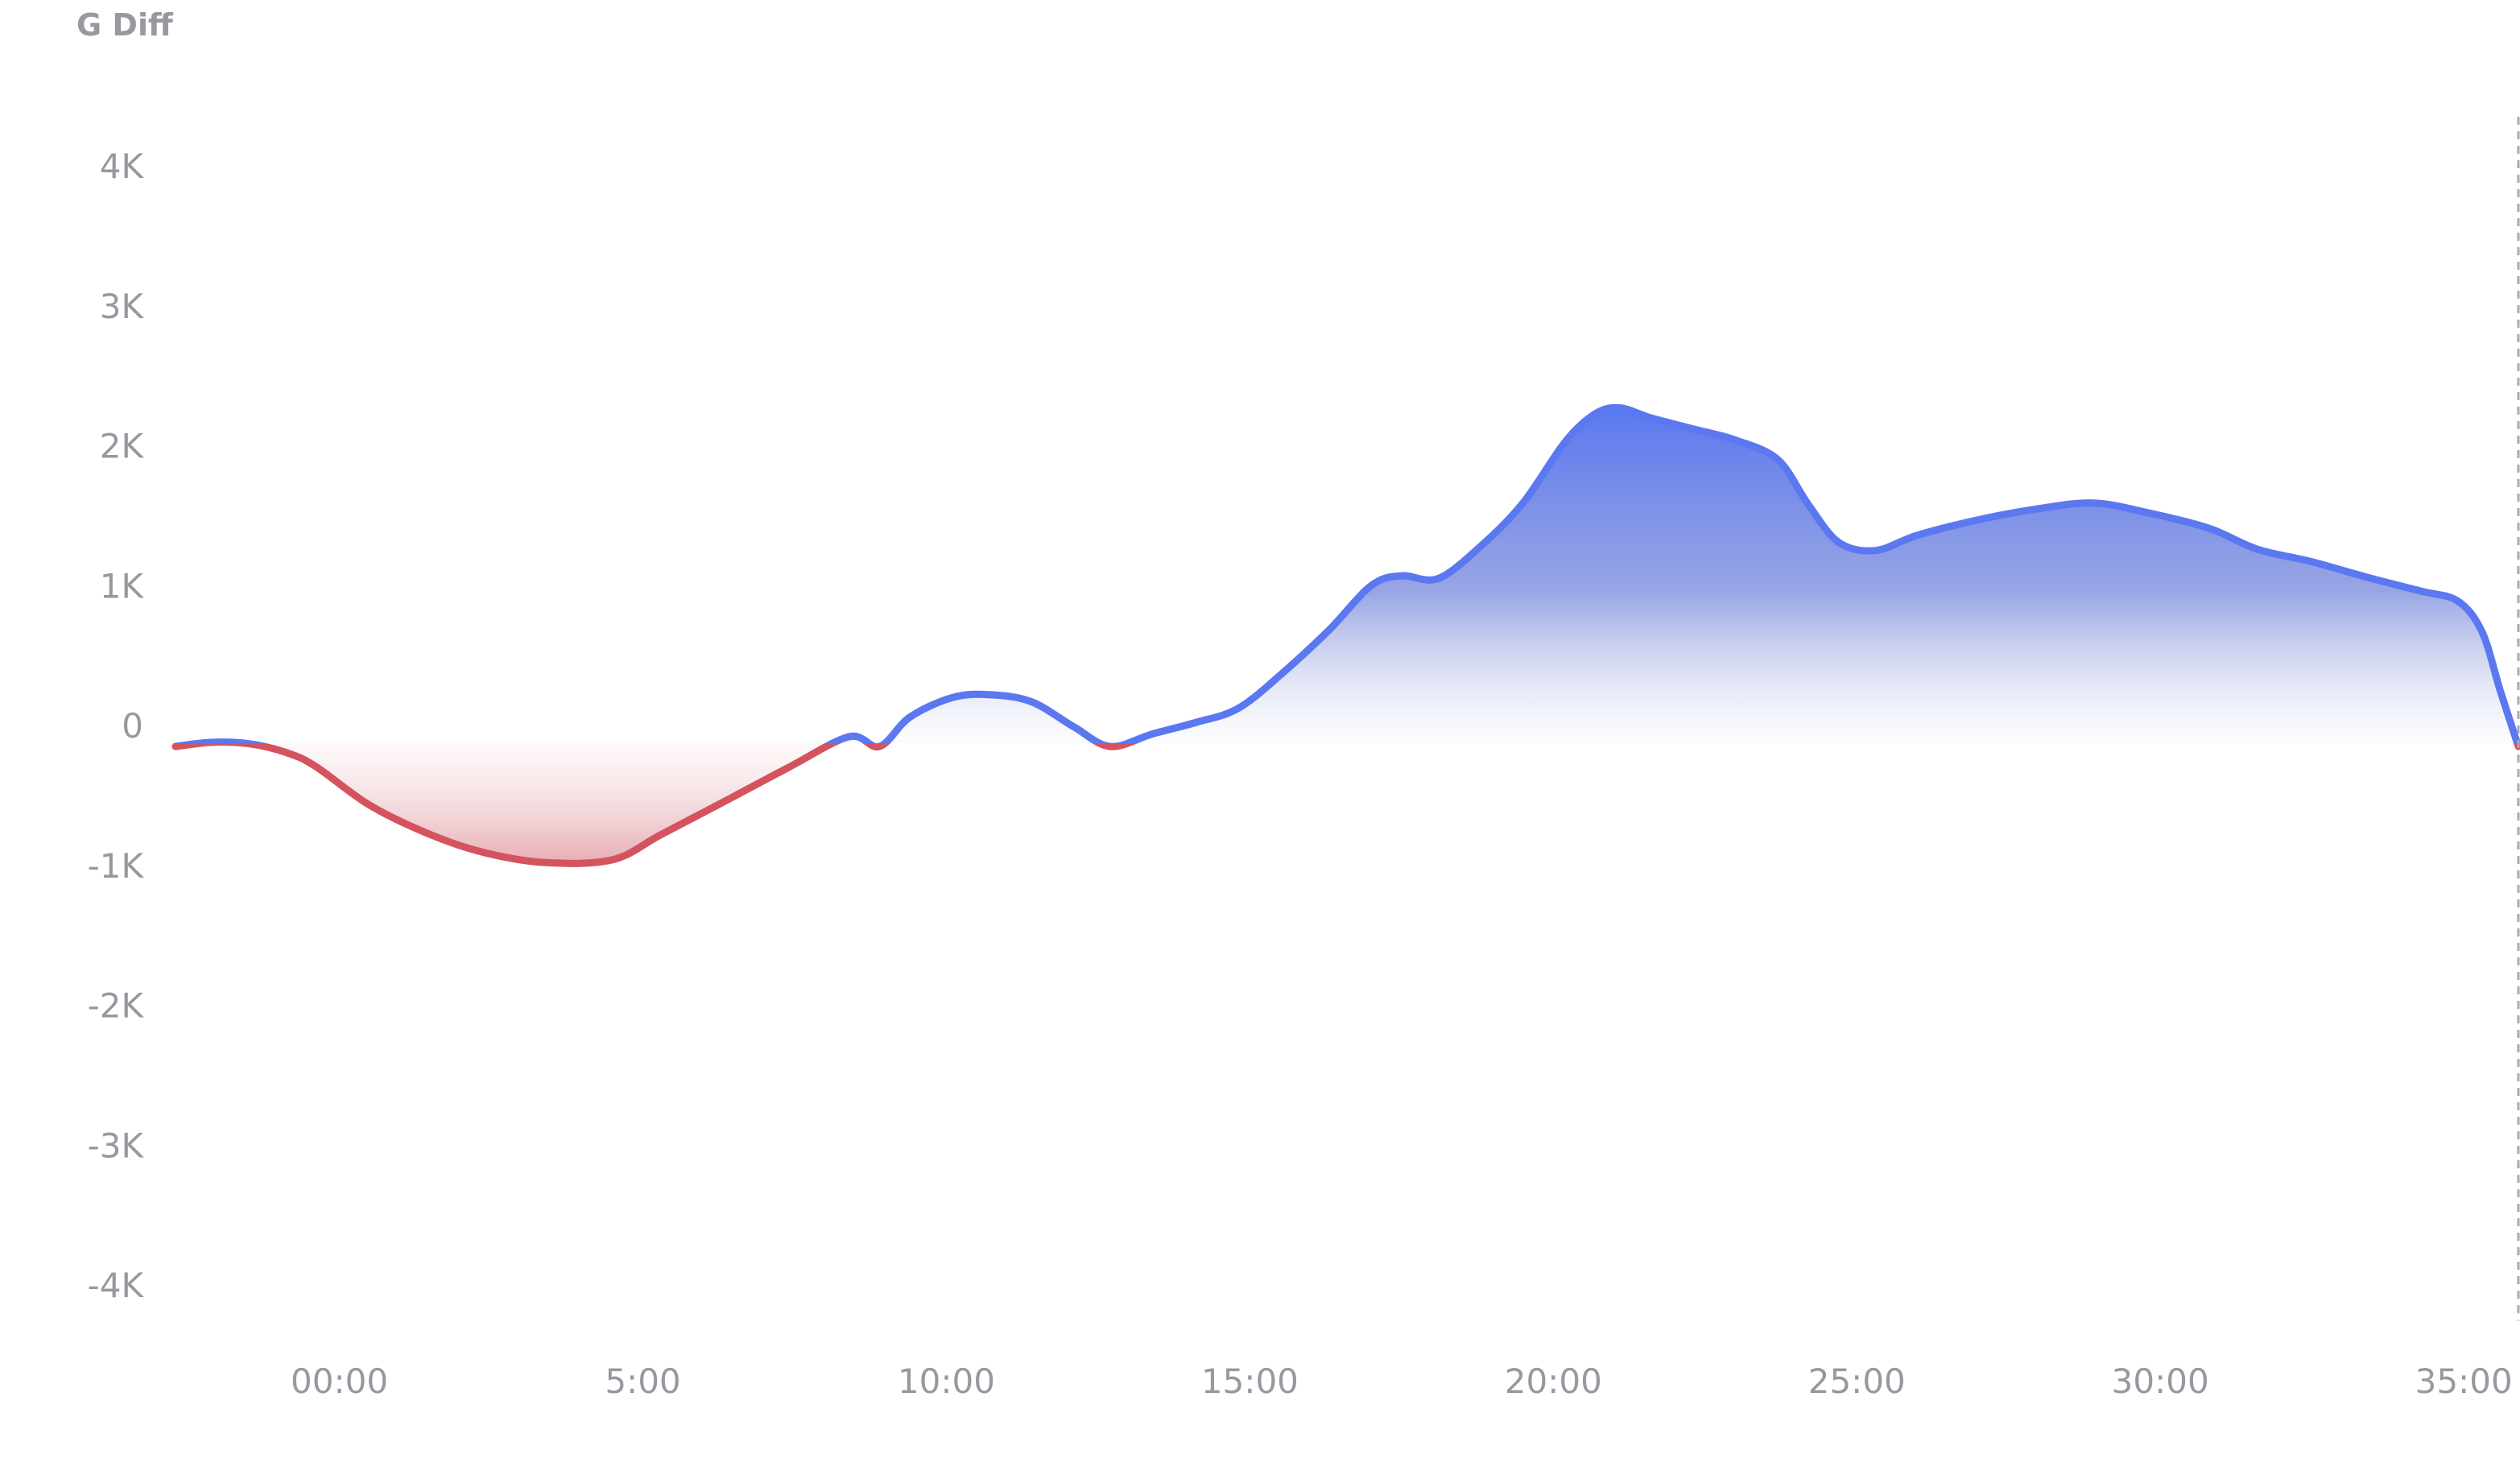  I want to click on y-tick-label: -2K, so click(117, 1006).